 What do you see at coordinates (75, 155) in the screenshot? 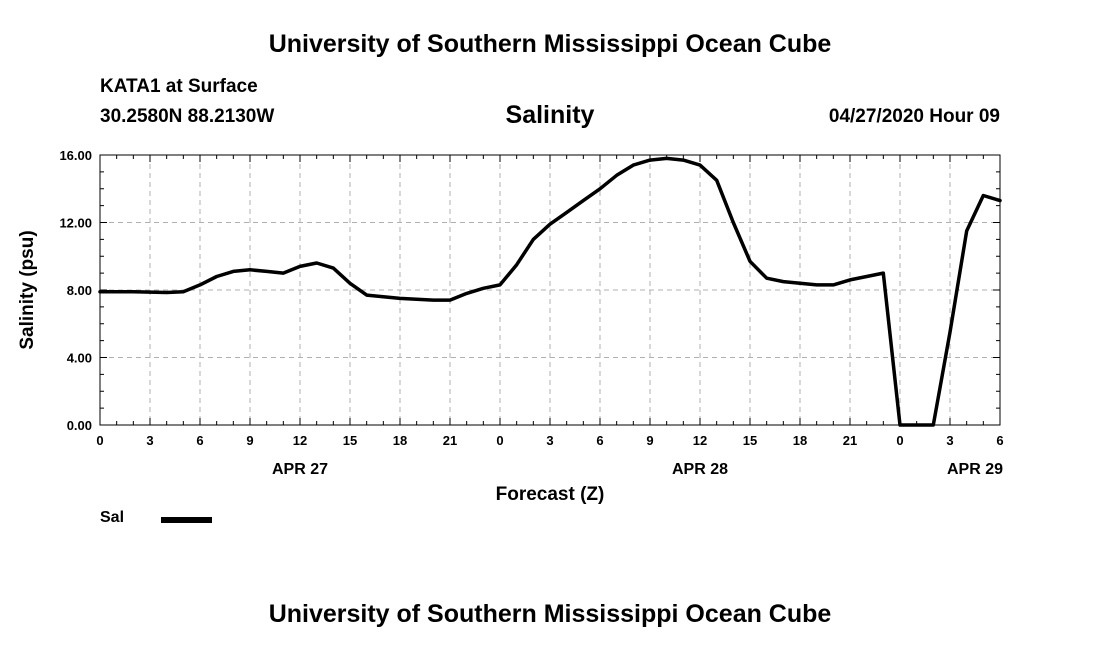
I see `y-tick-label: 16.00` at bounding box center [75, 155].